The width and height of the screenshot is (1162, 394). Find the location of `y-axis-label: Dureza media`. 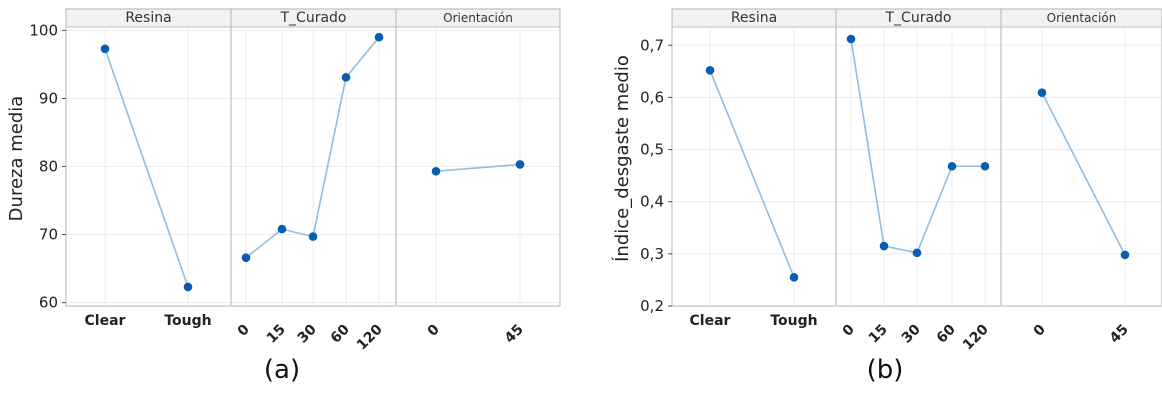

y-axis-label: Dureza media is located at coordinates (16, 159).